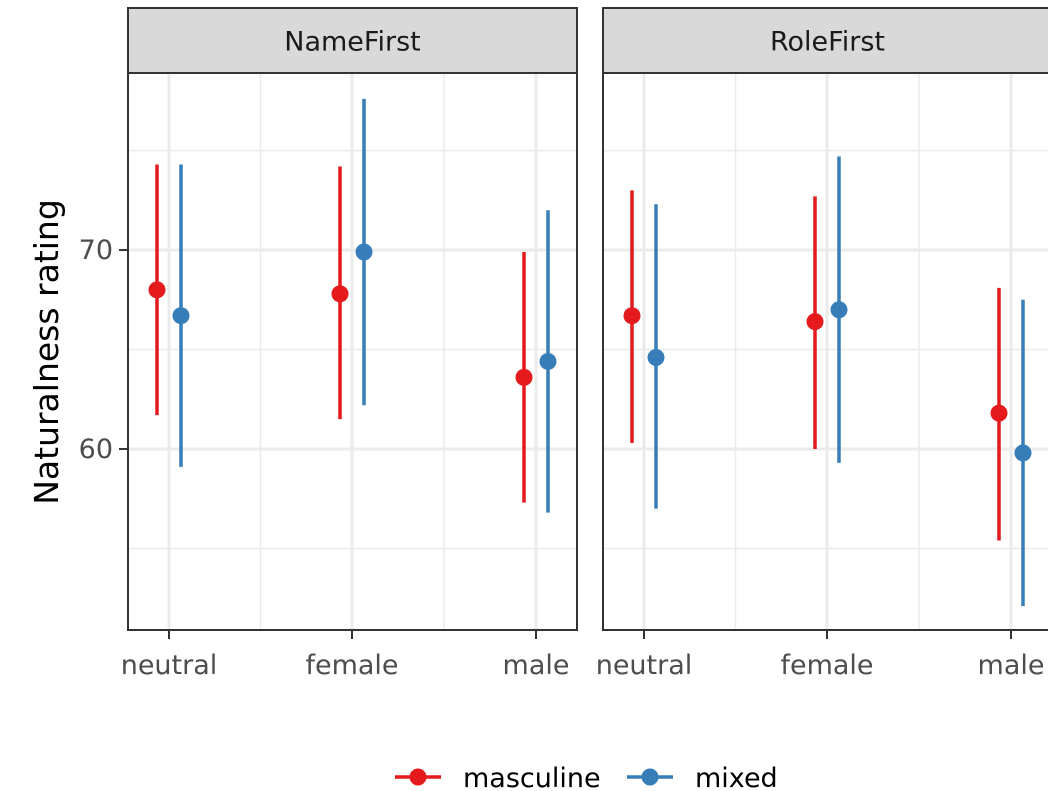 The image size is (1048, 791). Describe the element at coordinates (827, 42) in the screenshot. I see `facet-strip-label: RoleFirst` at that location.